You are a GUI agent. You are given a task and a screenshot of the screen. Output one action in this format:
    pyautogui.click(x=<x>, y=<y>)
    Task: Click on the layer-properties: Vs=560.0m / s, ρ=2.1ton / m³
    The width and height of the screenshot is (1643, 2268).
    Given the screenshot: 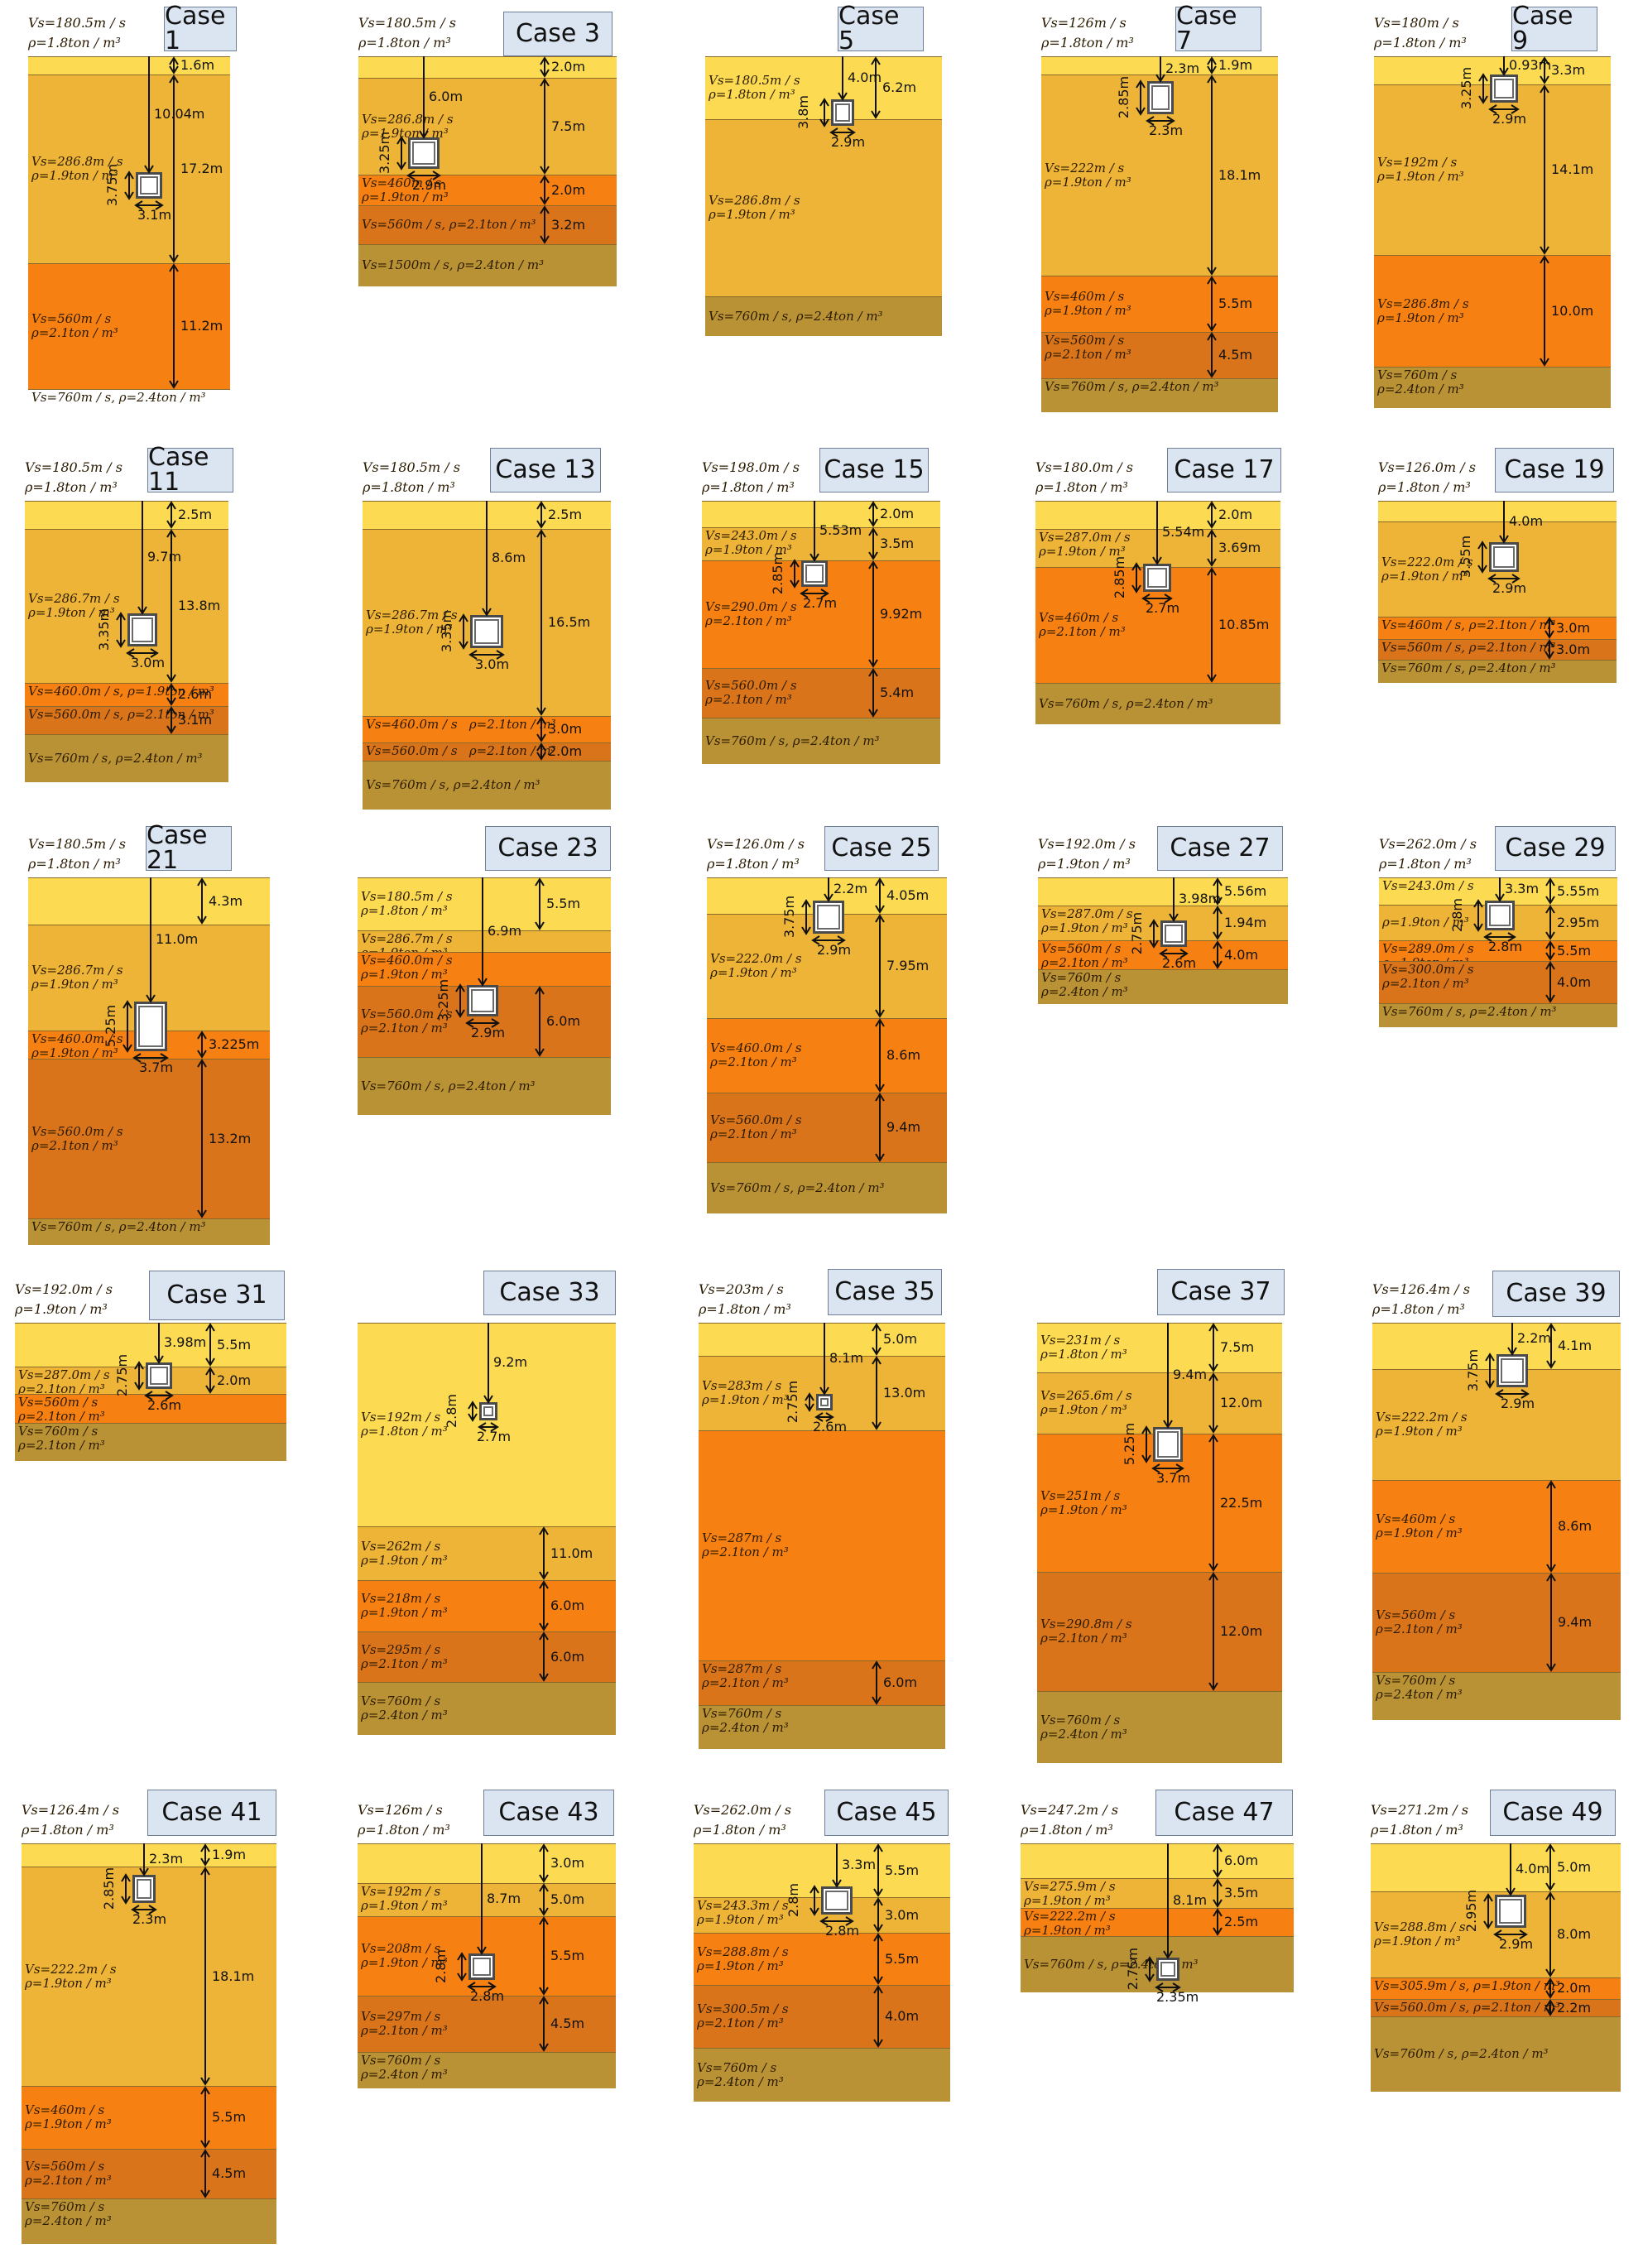 What is the action you would take?
    pyautogui.click(x=1467, y=2007)
    